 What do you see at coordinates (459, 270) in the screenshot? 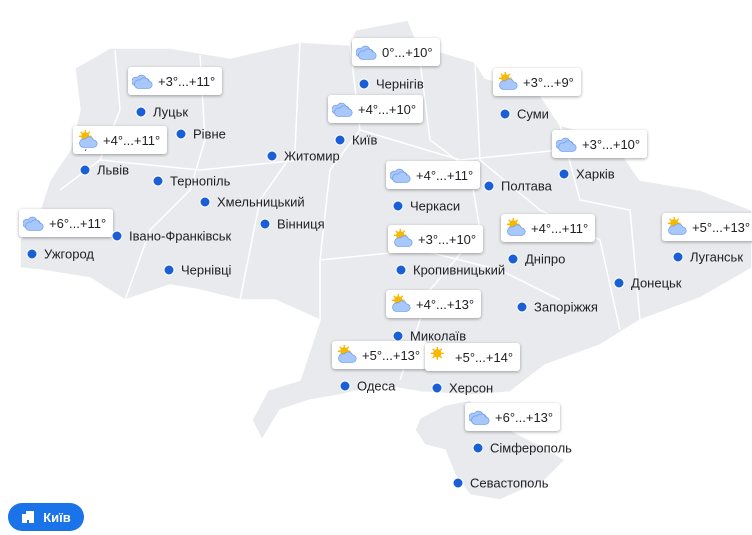
I see `city-name: Кропивницький` at bounding box center [459, 270].